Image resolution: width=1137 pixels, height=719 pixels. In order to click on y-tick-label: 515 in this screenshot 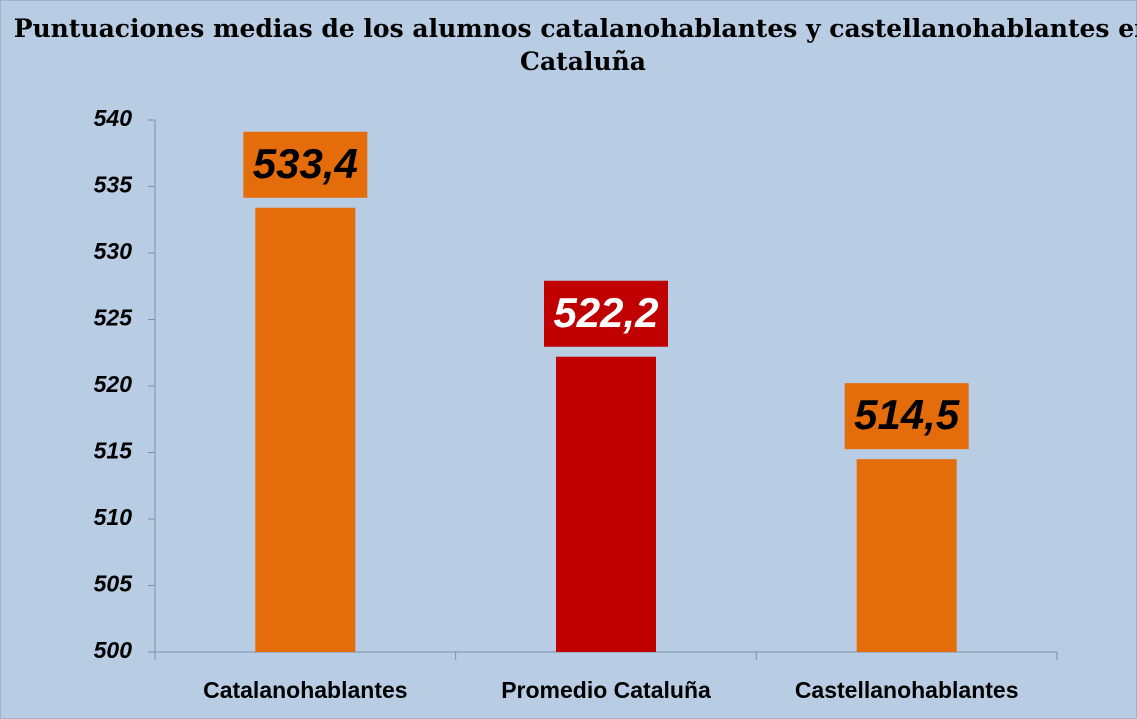, I will do `click(114, 451)`.